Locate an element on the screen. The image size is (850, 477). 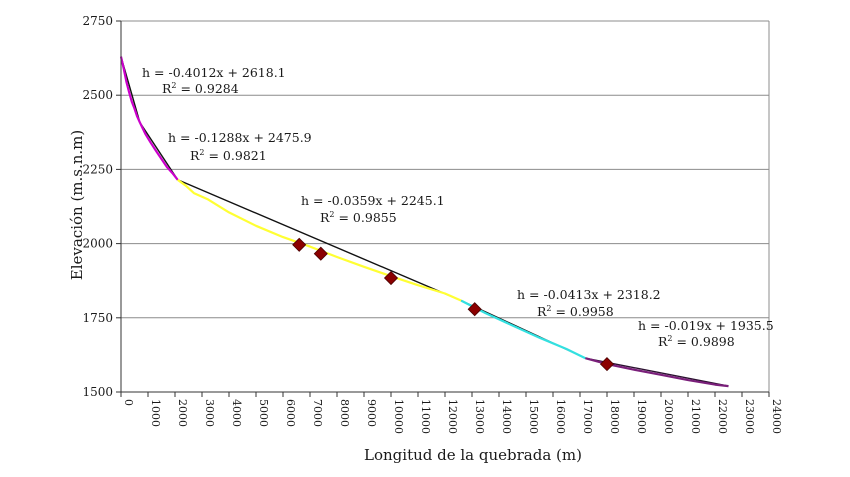
fit-annotation-4: h = -0.0413x + 2318.2 R2 = 0.9958 is located at coordinates (589, 303).